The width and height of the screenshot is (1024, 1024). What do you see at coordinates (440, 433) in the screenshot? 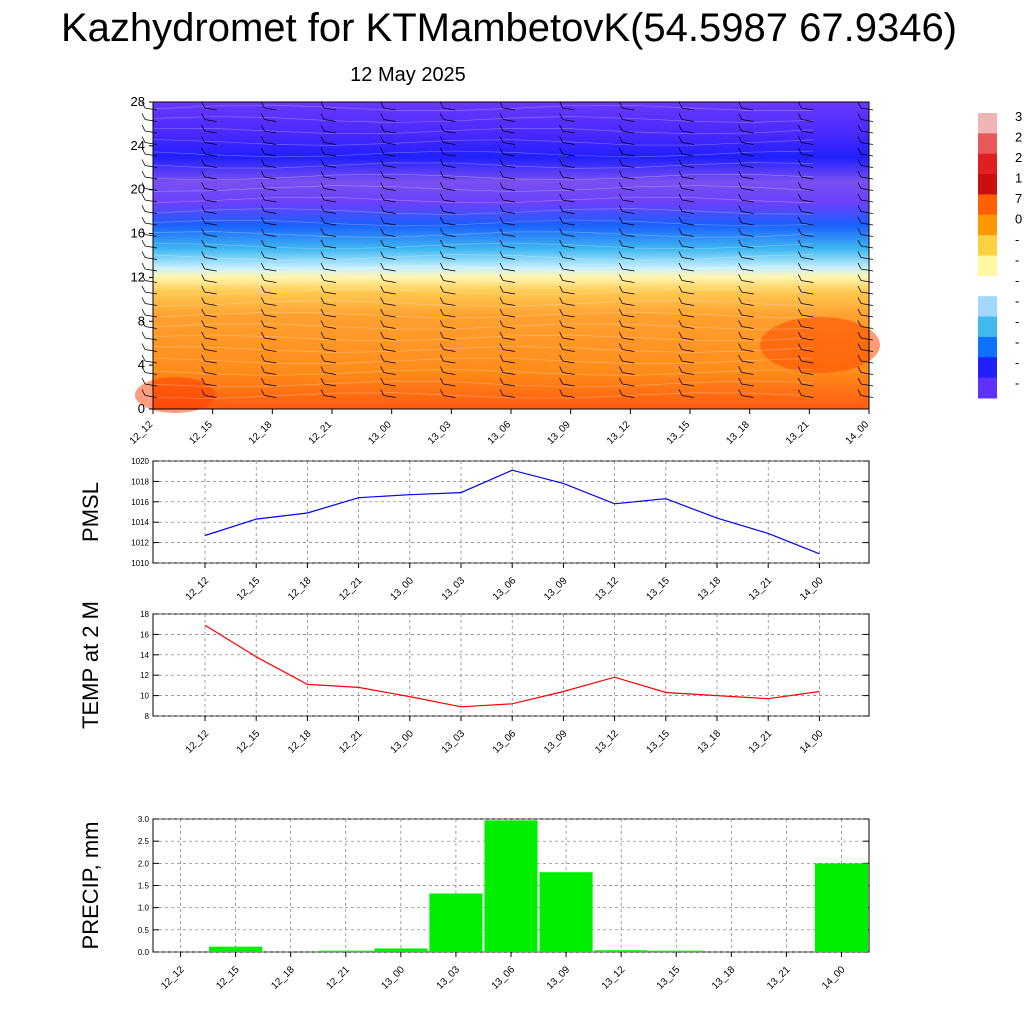
I see `x-tick-label: 13_03` at bounding box center [440, 433].